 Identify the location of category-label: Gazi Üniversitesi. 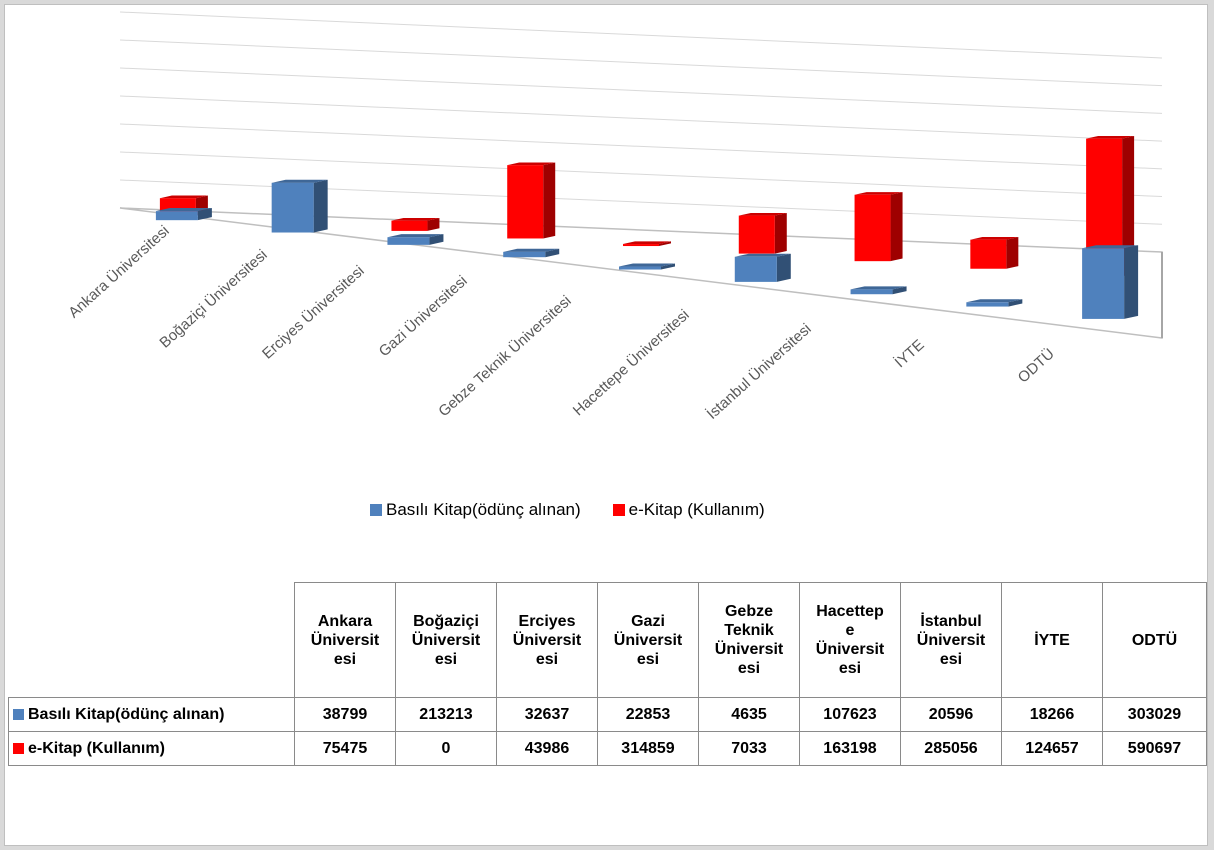
(423, 316).